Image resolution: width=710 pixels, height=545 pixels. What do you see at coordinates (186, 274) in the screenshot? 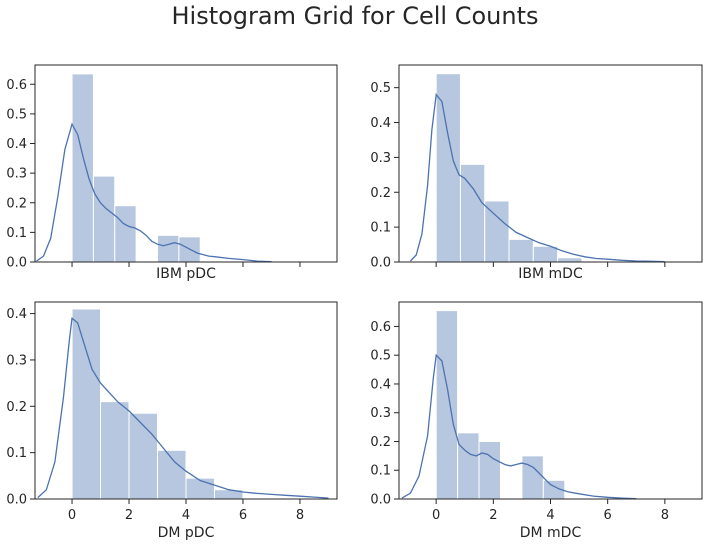
I see `x-axis-label: IBM pDC` at bounding box center [186, 274].